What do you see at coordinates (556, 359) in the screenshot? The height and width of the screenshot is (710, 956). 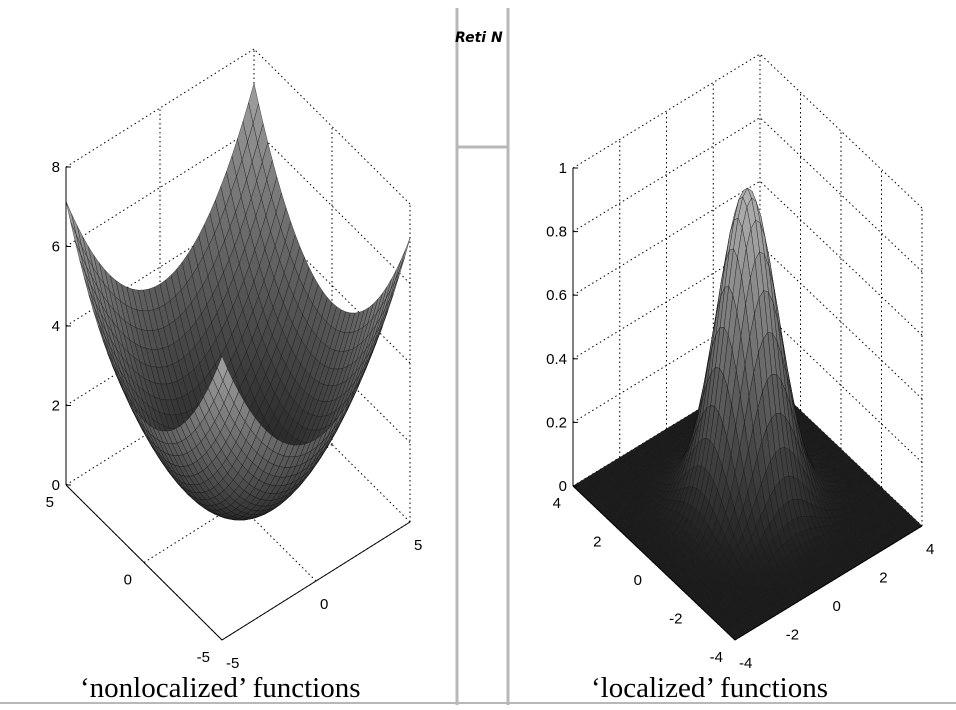 I see `z-tick-label: 0.4` at bounding box center [556, 359].